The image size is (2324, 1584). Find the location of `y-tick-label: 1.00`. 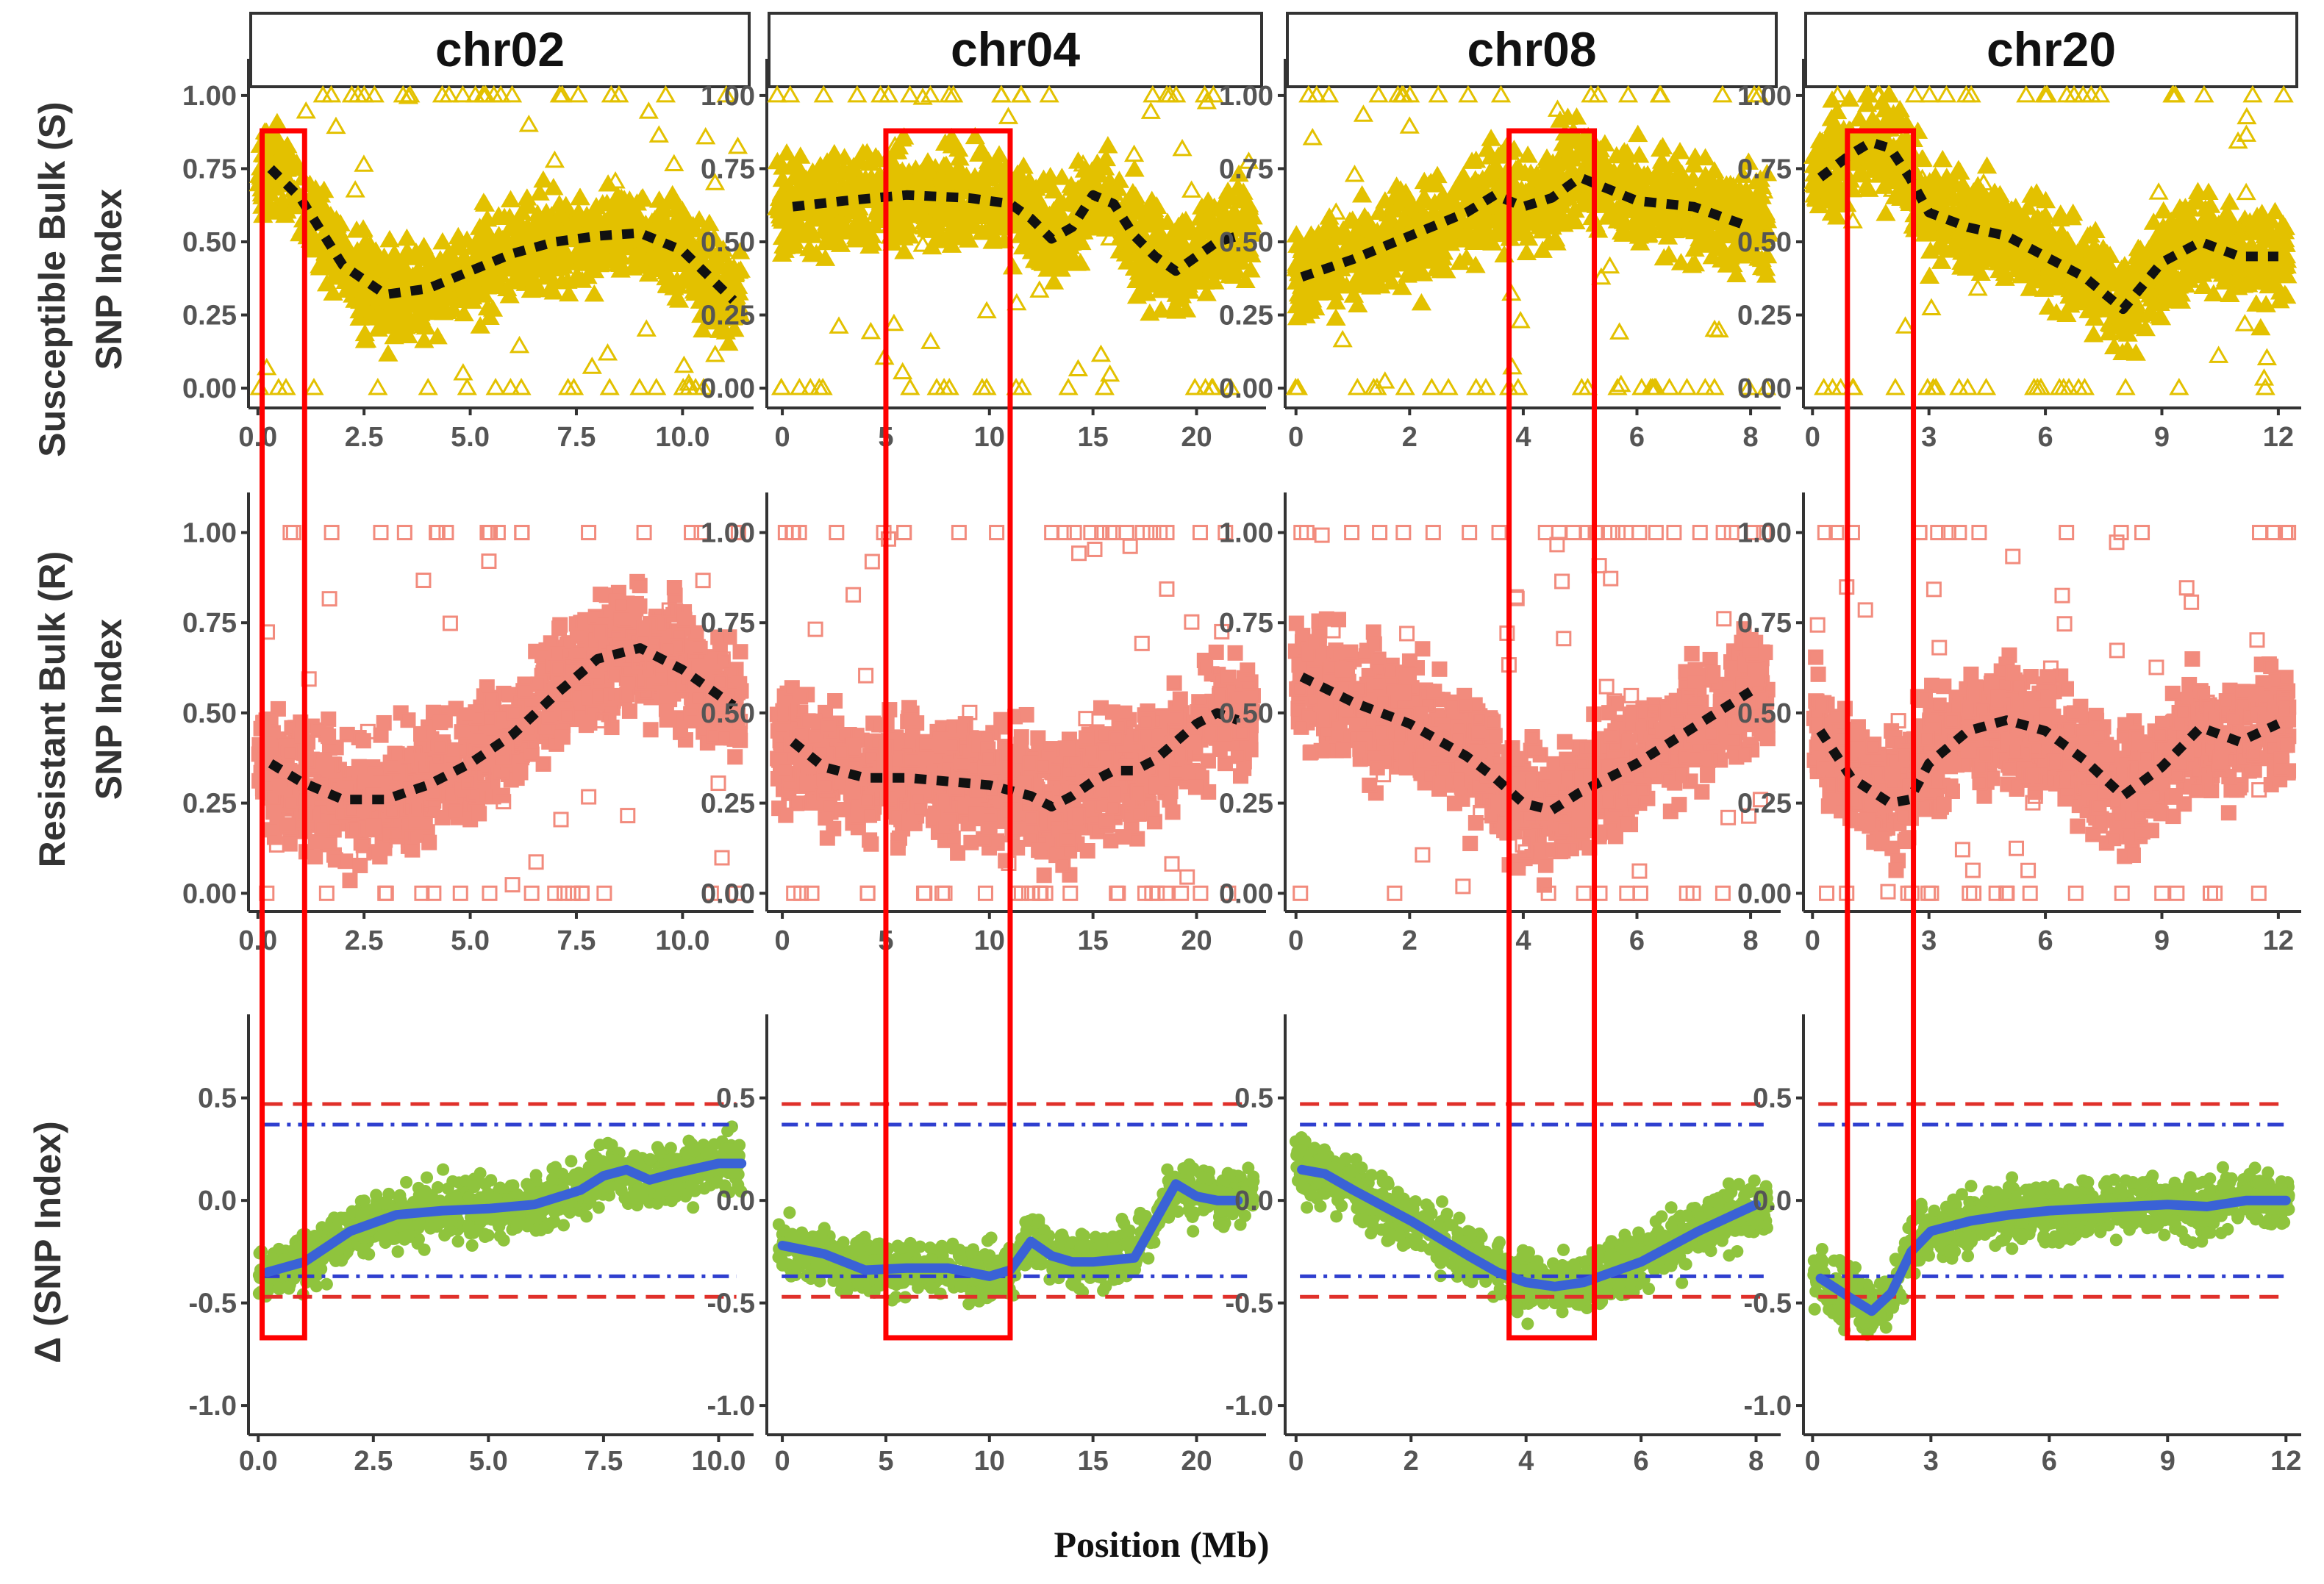

y-tick-label: 1.00 is located at coordinates (210, 533).